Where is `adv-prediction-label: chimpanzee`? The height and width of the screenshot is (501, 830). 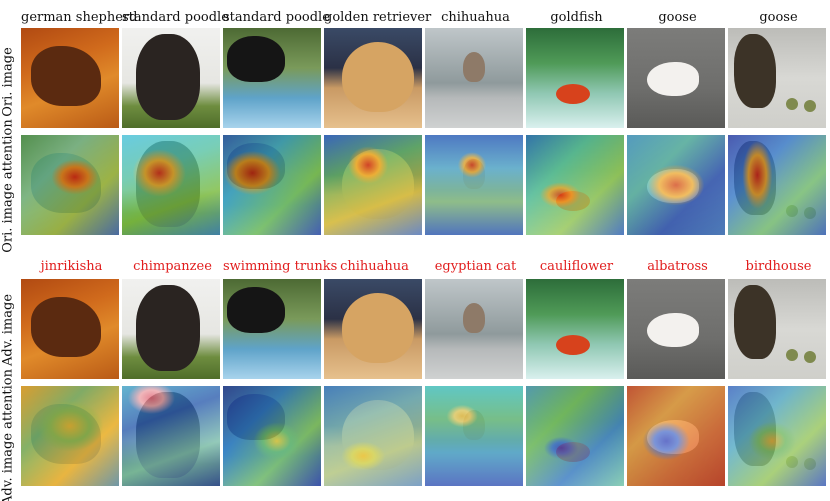 adv-prediction-label: chimpanzee is located at coordinates (172, 266).